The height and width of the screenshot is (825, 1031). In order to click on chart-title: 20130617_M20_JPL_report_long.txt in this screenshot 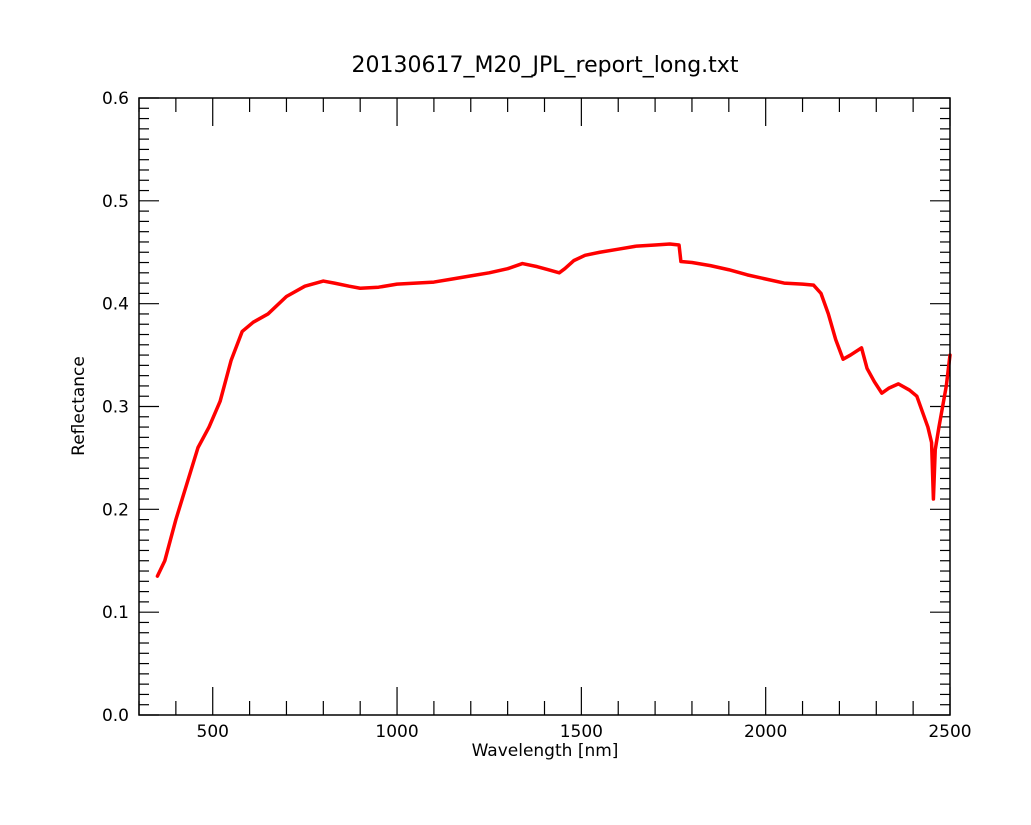, I will do `click(545, 65)`.